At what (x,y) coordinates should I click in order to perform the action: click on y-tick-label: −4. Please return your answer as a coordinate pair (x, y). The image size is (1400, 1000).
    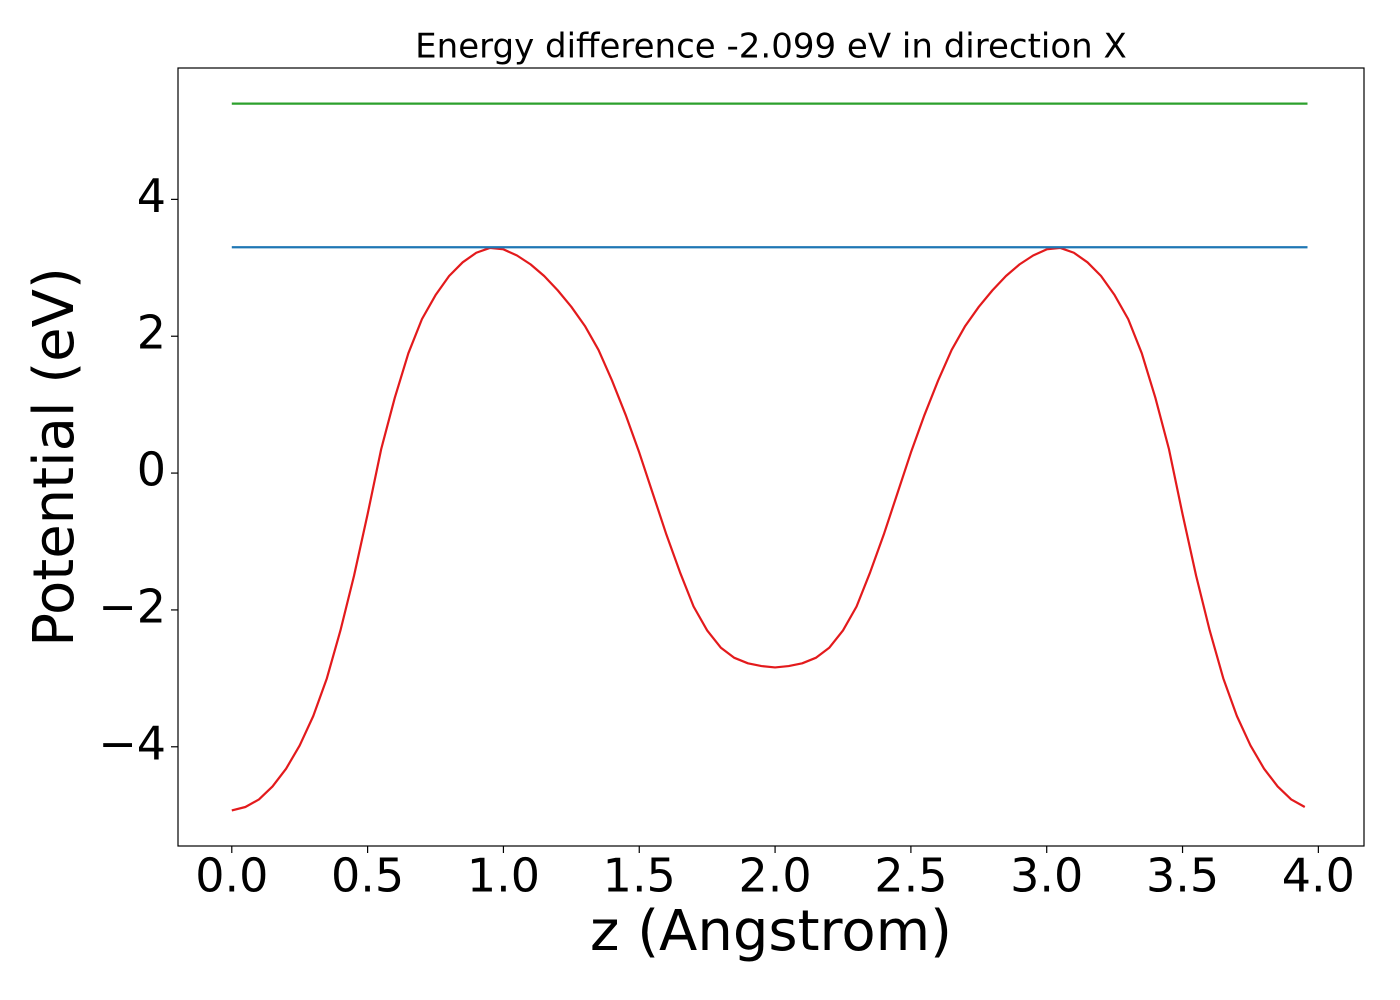
    Looking at the image, I should click on (132, 743).